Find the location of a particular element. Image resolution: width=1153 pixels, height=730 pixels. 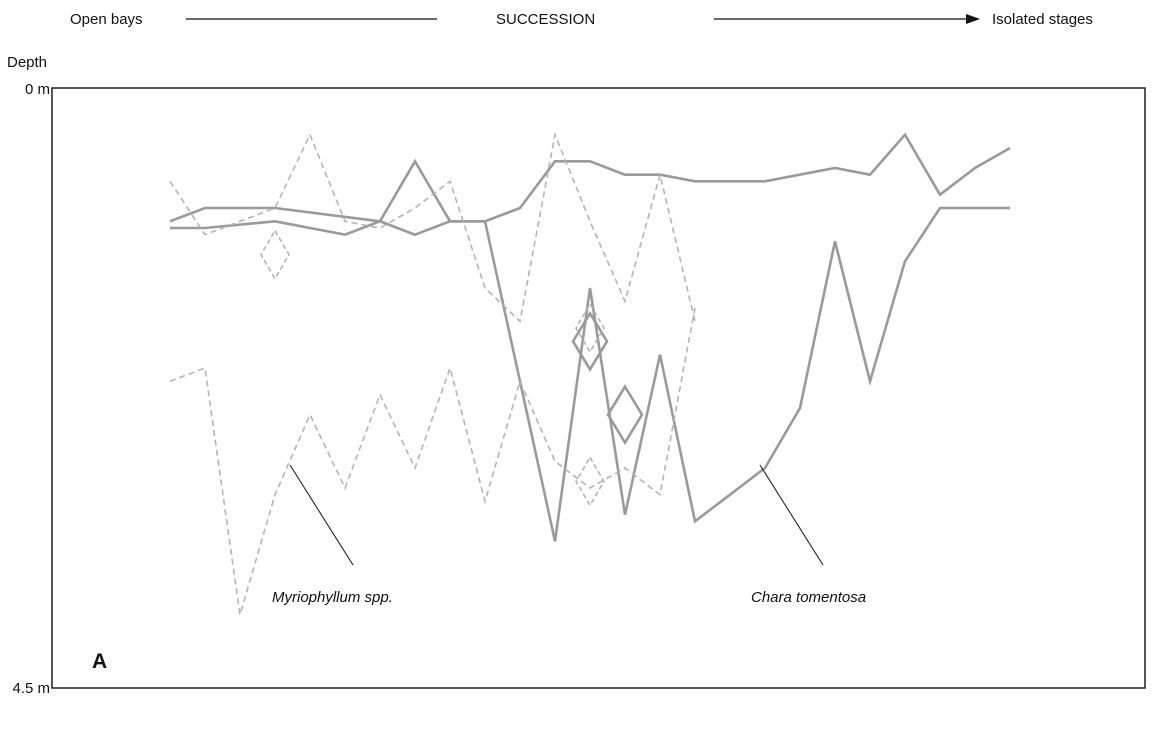

y-axis-title: Depth is located at coordinates (27, 62).